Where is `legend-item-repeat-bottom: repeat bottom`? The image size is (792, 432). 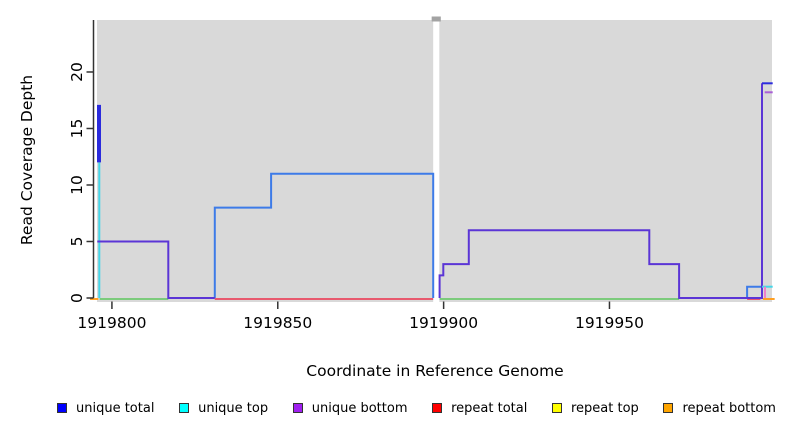 legend-item-repeat-bottom: repeat bottom is located at coordinates (719, 408).